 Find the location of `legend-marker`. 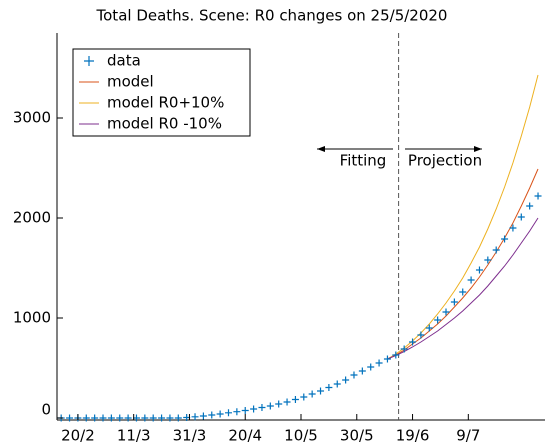

legend-marker is located at coordinates (89, 61).